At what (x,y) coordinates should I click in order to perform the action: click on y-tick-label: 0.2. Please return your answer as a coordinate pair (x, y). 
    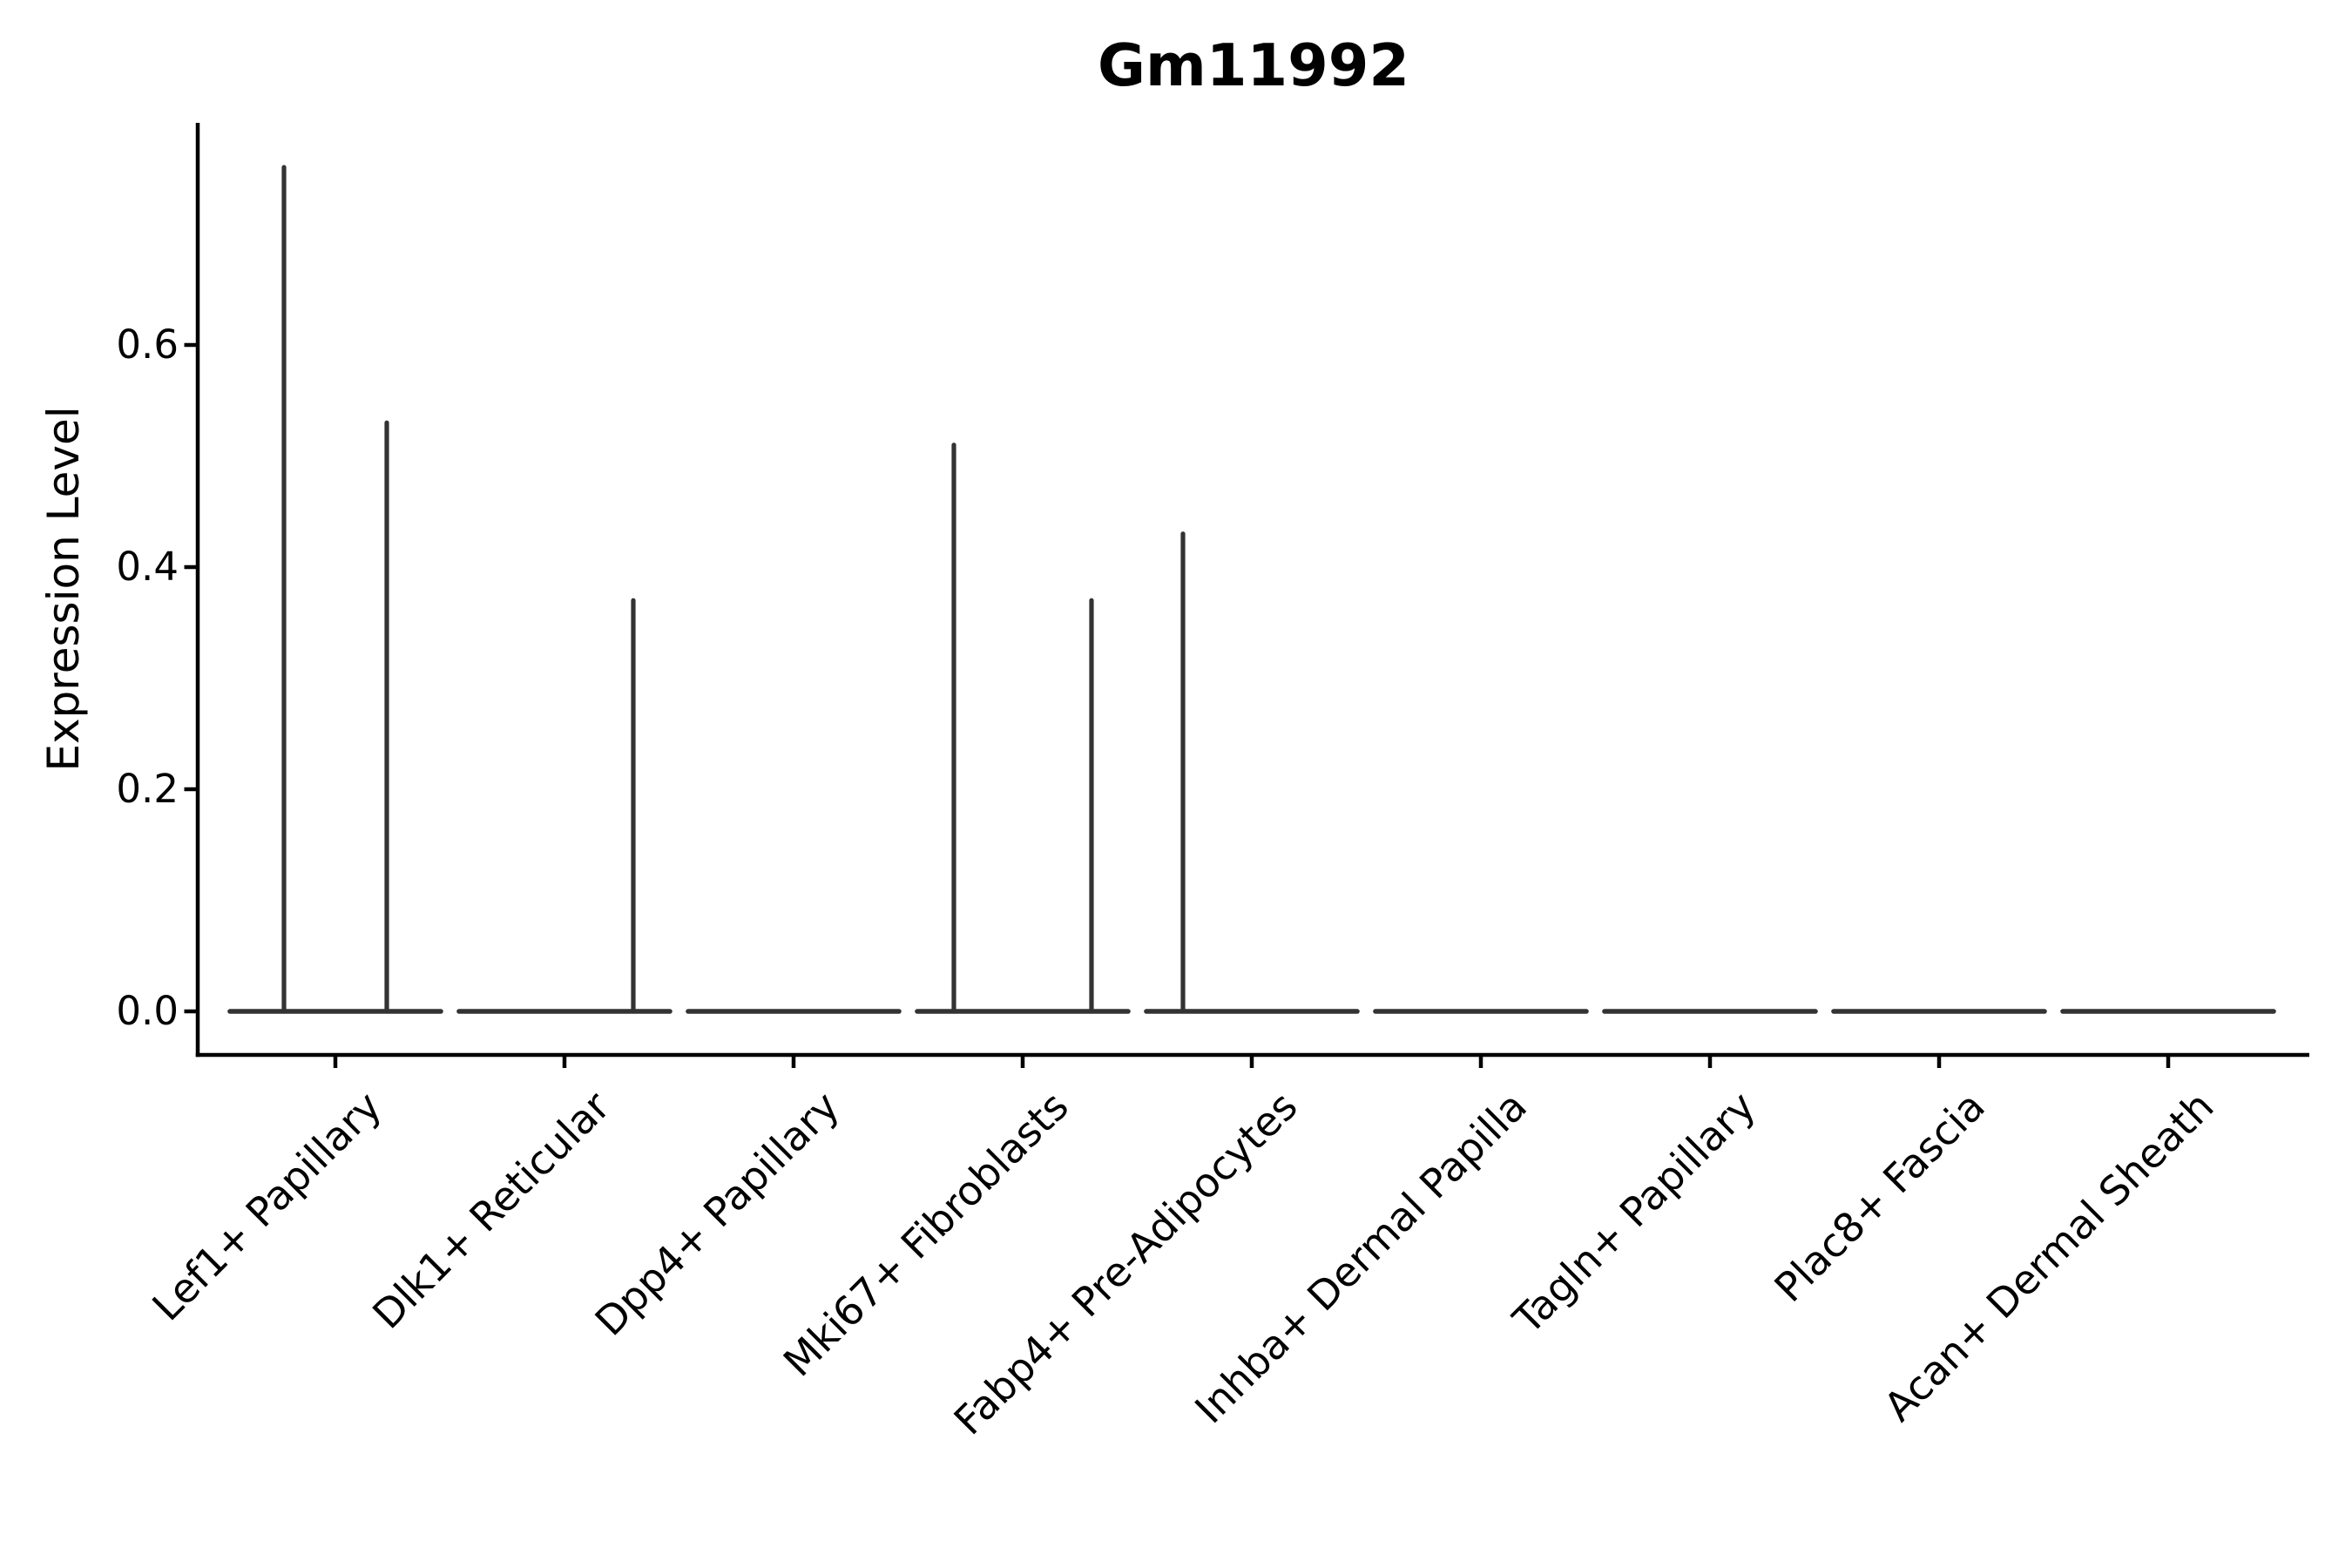
    Looking at the image, I should click on (147, 789).